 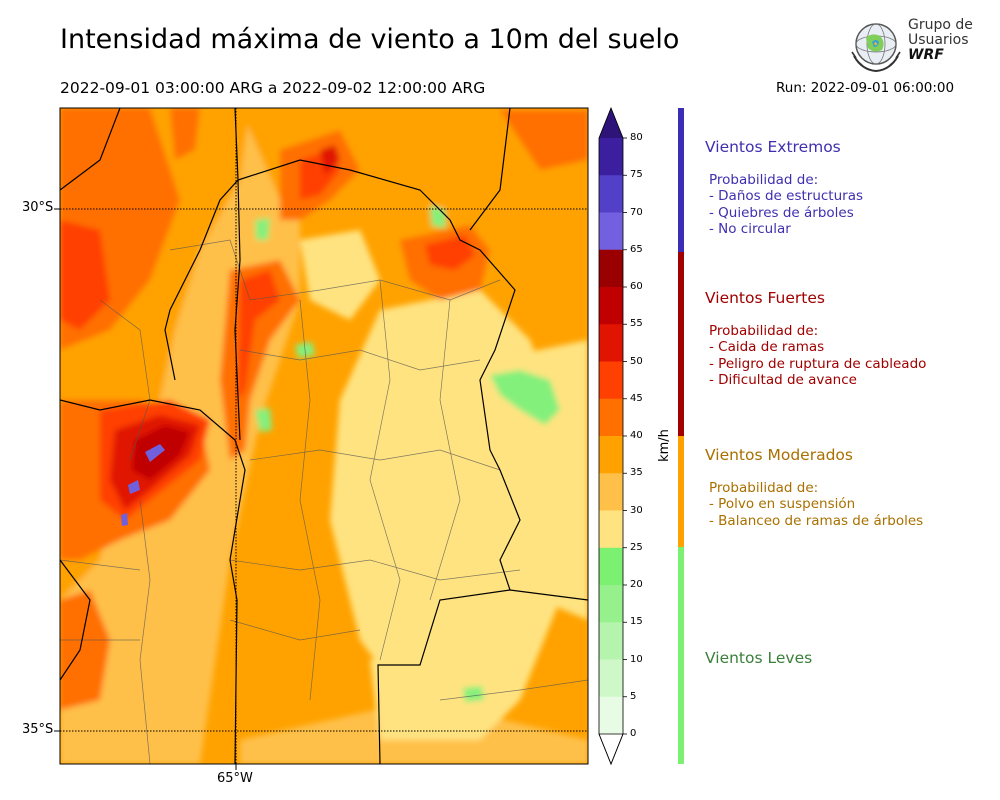 I want to click on colorbar-tick-label: 15, so click(x=636, y=622).